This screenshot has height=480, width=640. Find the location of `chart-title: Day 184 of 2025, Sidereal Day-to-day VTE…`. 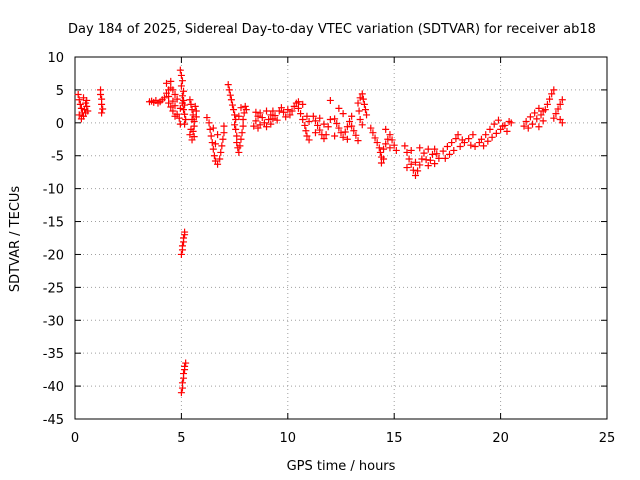

chart-title: Day 184 of 2025, Sidereal Day-to-day VTE… is located at coordinates (332, 29).